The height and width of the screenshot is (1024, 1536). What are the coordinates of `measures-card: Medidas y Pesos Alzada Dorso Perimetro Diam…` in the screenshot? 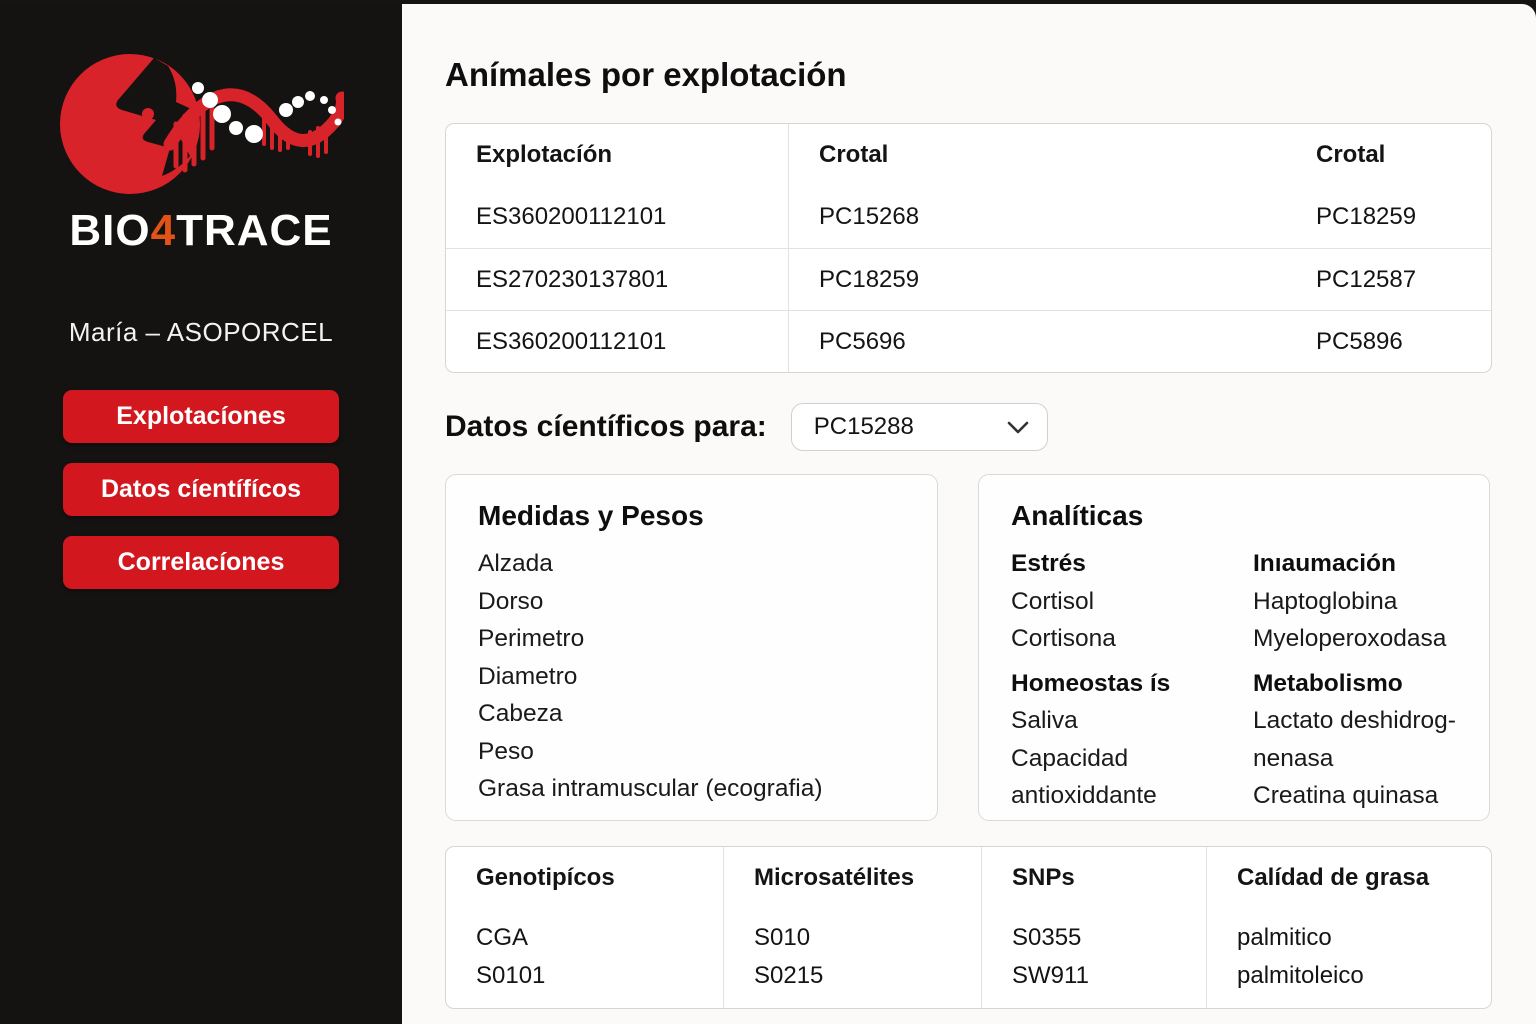 It's located at (691, 647).